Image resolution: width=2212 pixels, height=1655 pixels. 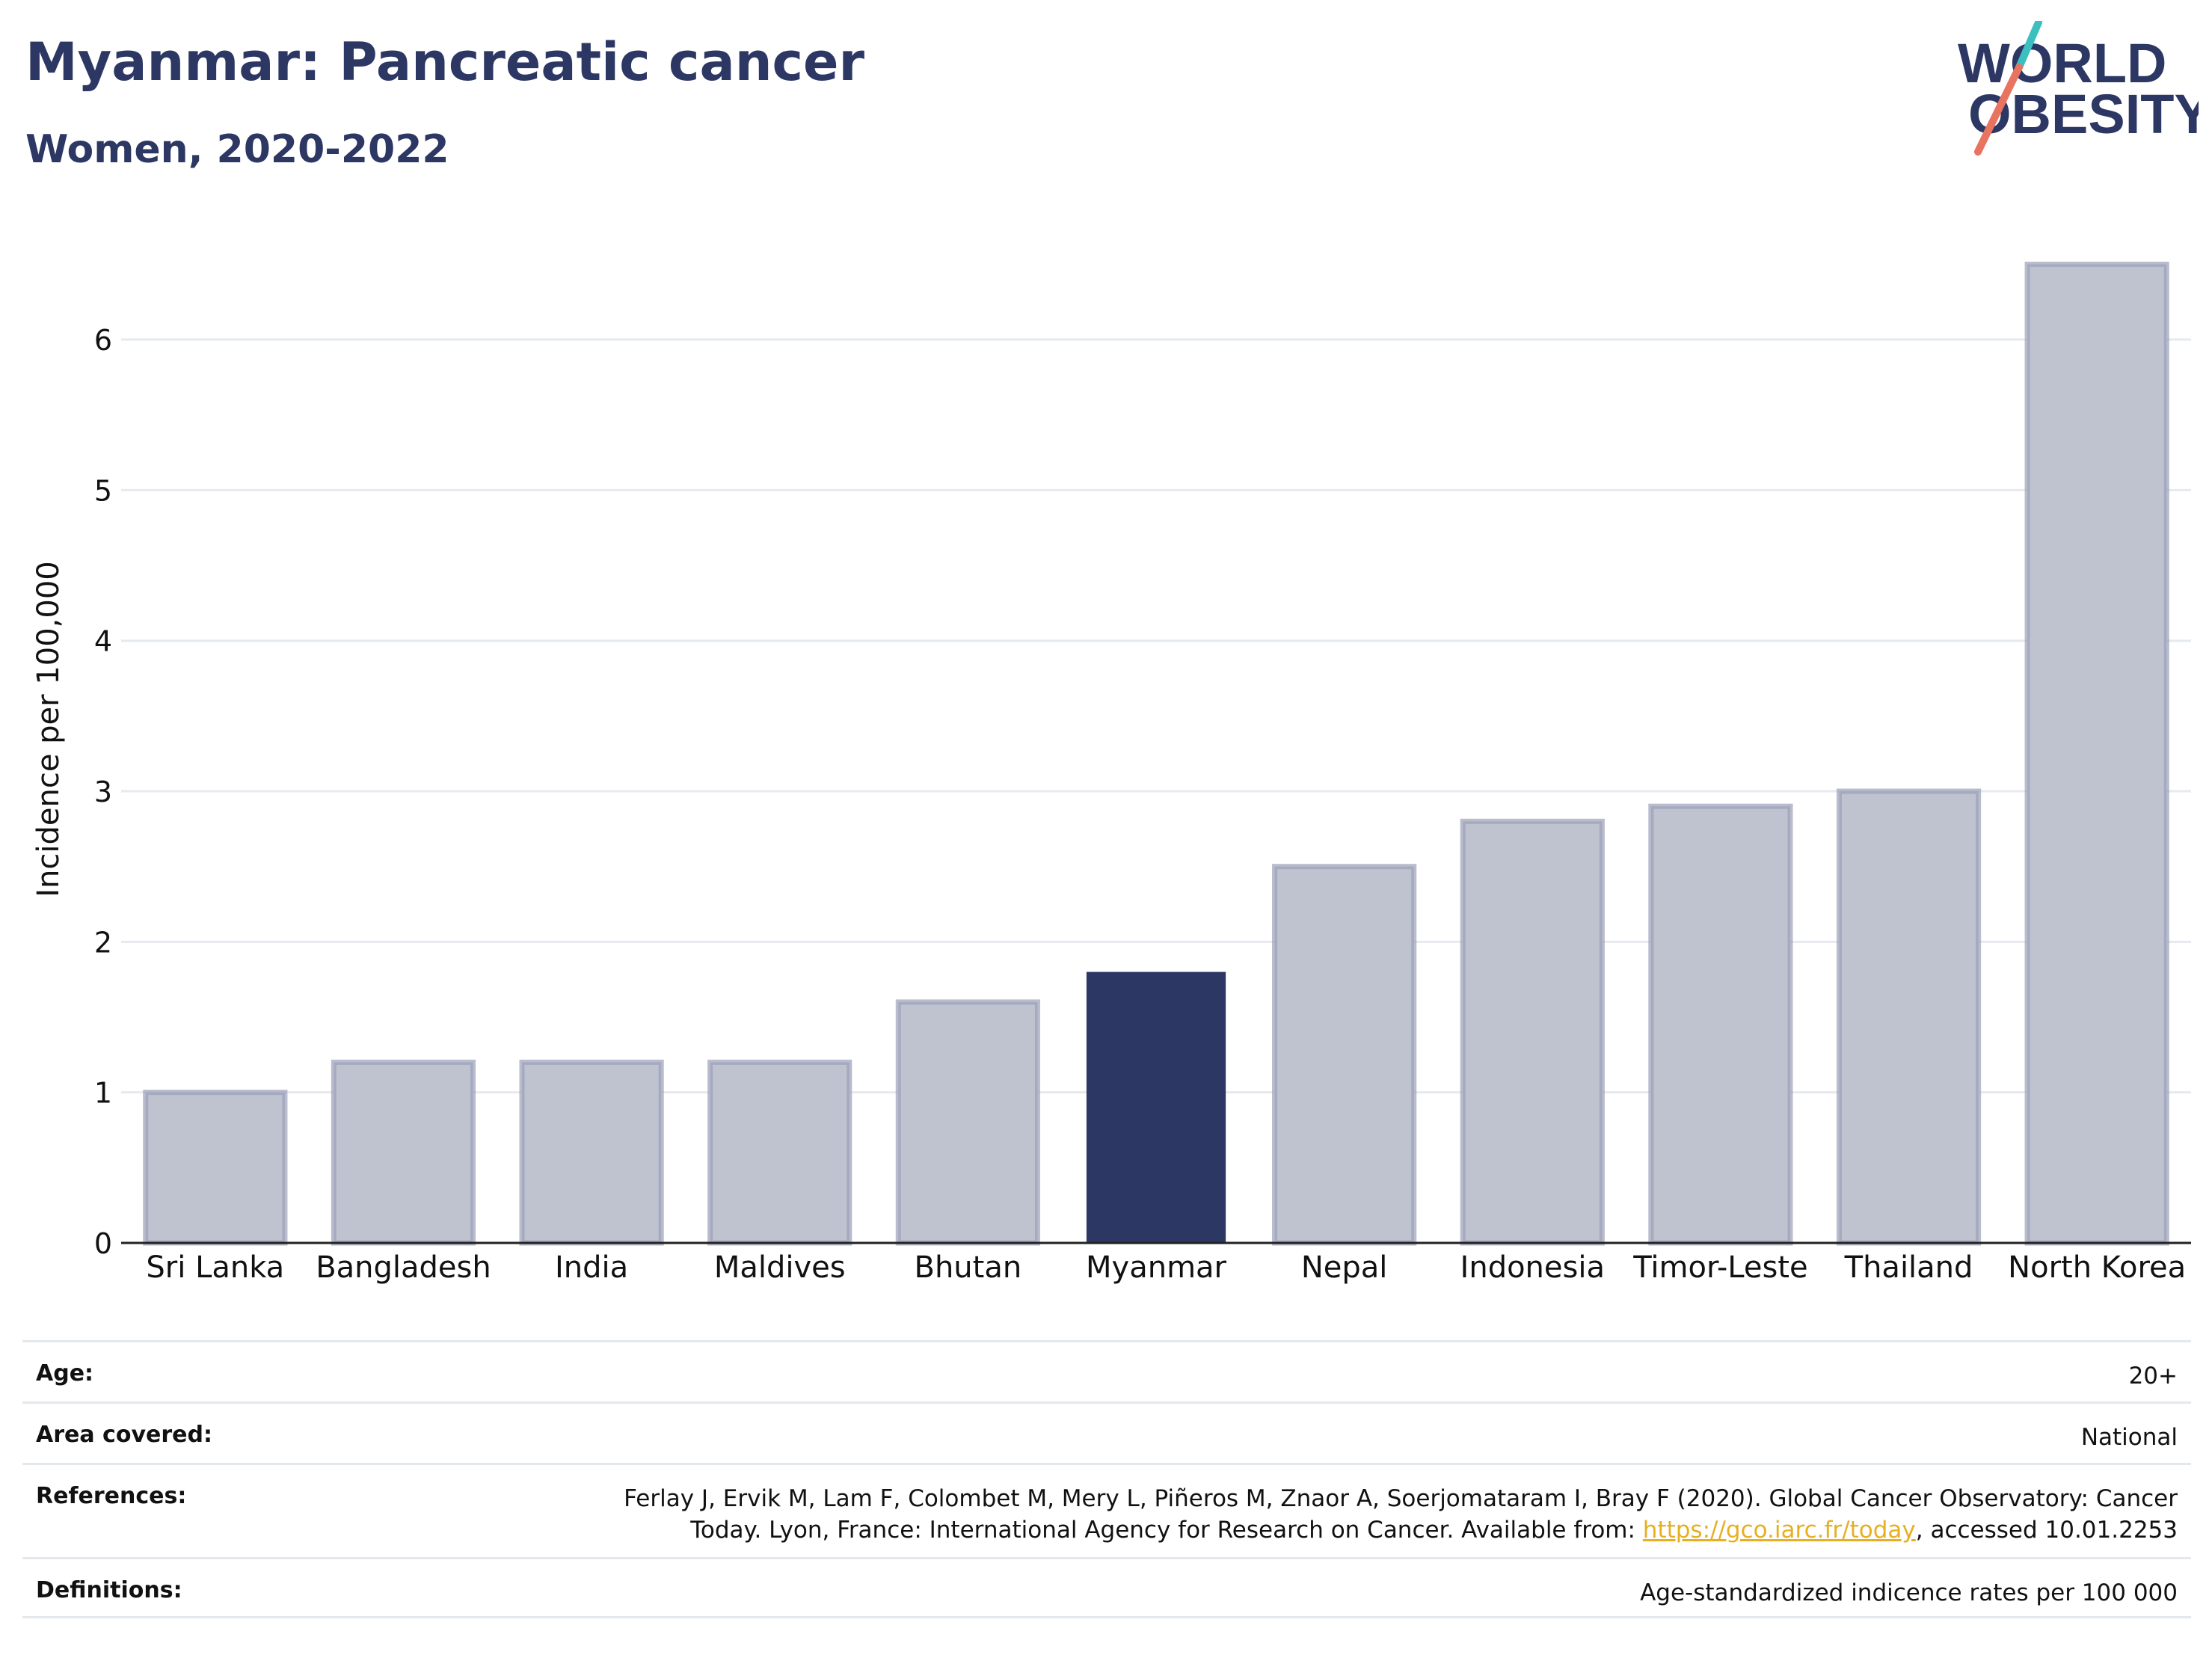 What do you see at coordinates (237, 149) in the screenshot?
I see `chart-subtitle: Women, 2020-2022` at bounding box center [237, 149].